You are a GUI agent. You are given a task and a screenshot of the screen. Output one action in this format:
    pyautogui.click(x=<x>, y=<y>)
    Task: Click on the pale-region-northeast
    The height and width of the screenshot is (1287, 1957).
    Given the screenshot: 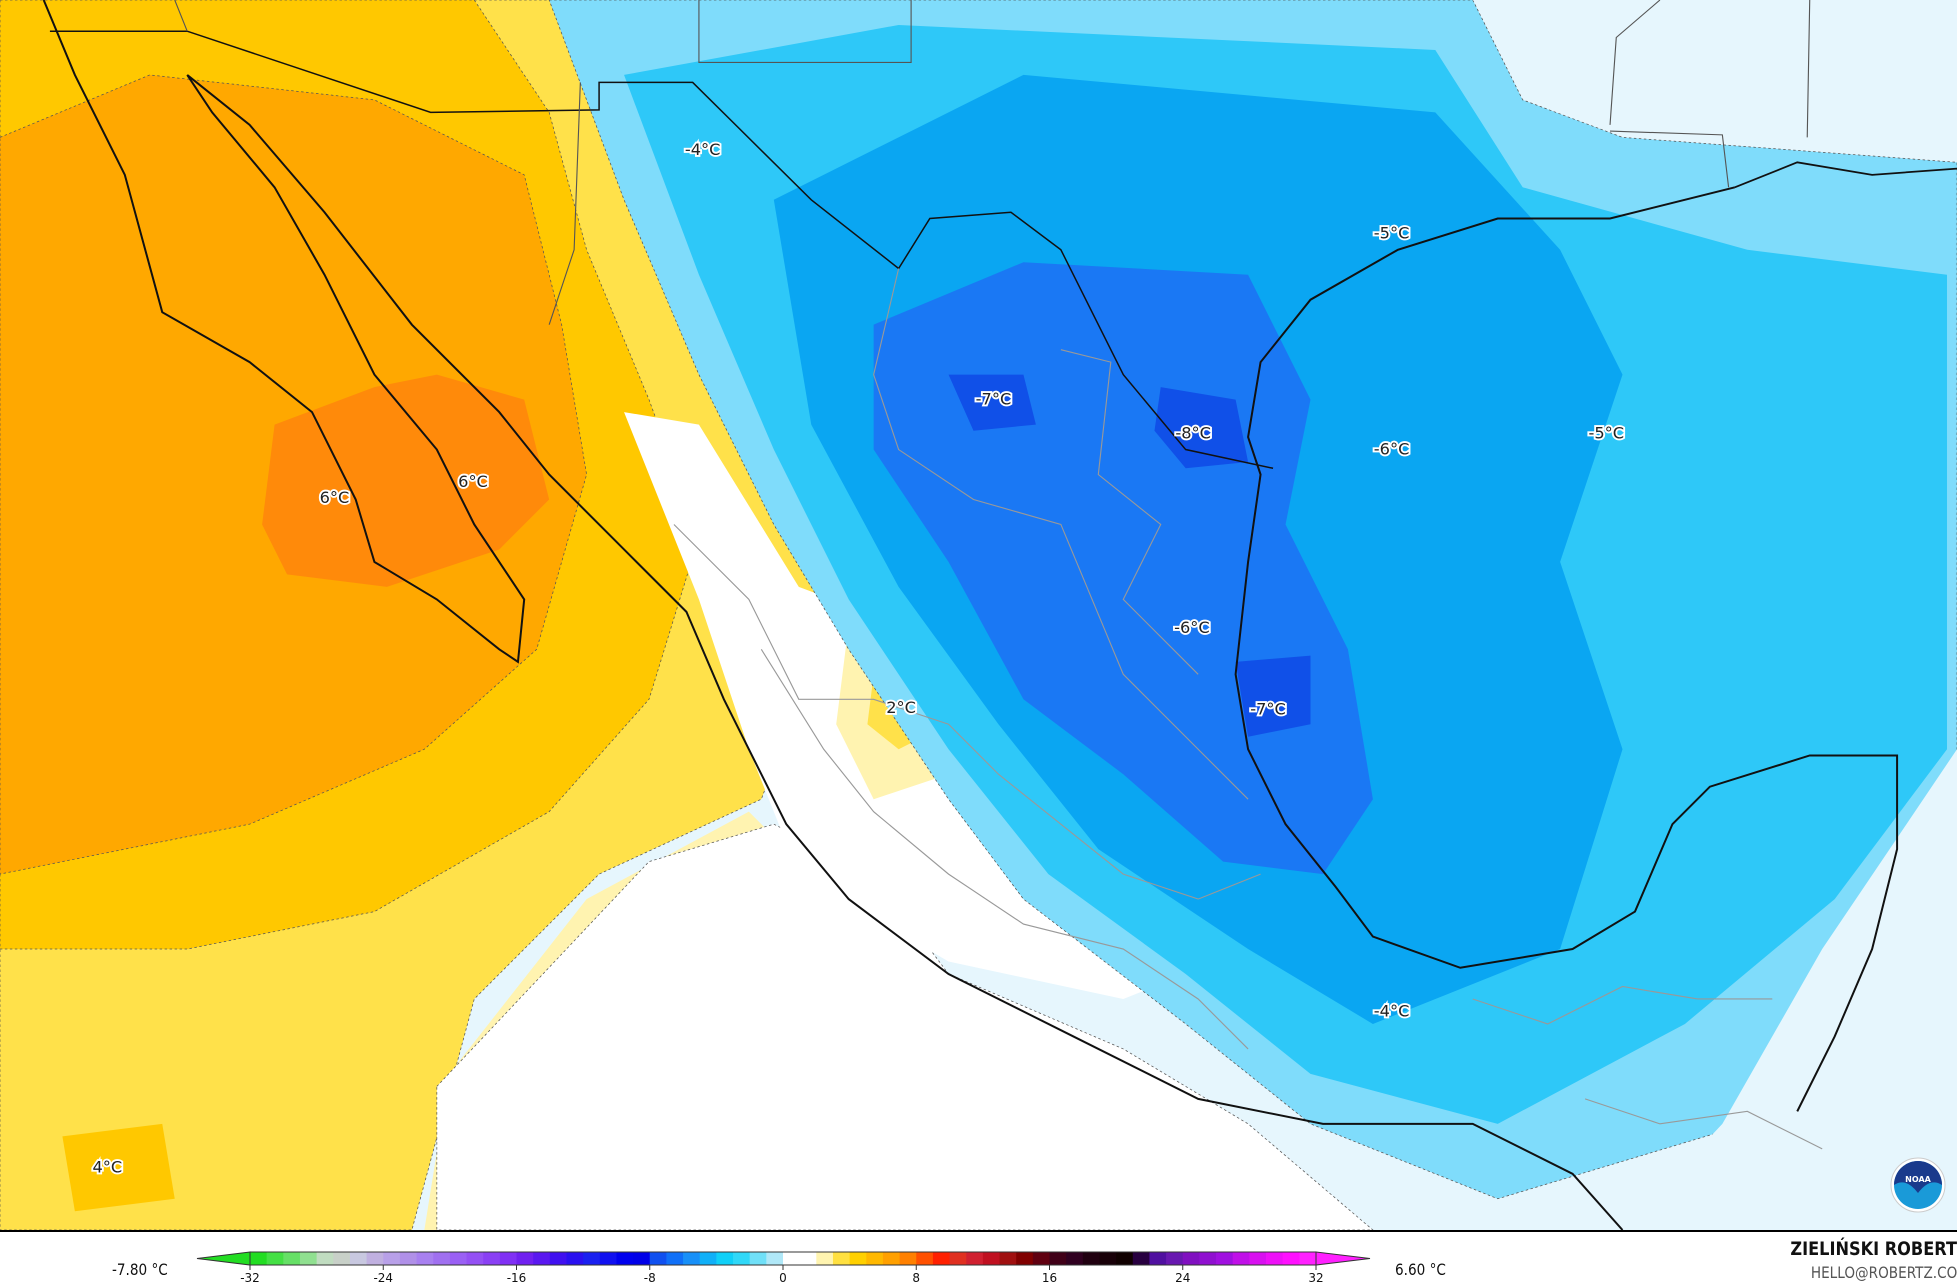 What is the action you would take?
    pyautogui.click(x=1714, y=75)
    